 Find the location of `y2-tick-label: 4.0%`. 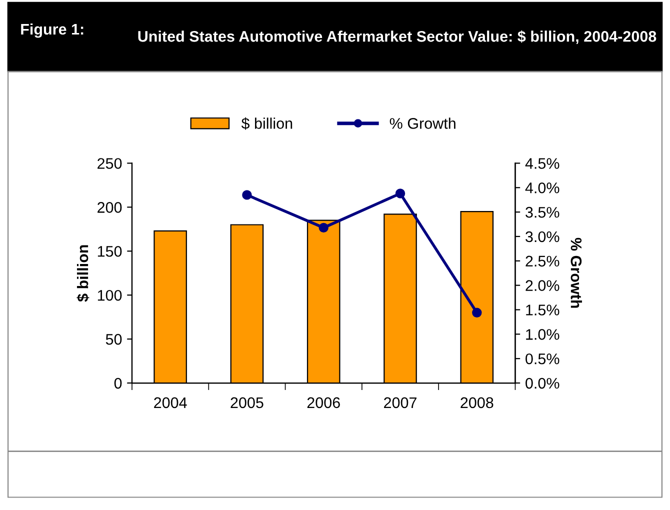

y2-tick-label: 4.0% is located at coordinates (542, 188).